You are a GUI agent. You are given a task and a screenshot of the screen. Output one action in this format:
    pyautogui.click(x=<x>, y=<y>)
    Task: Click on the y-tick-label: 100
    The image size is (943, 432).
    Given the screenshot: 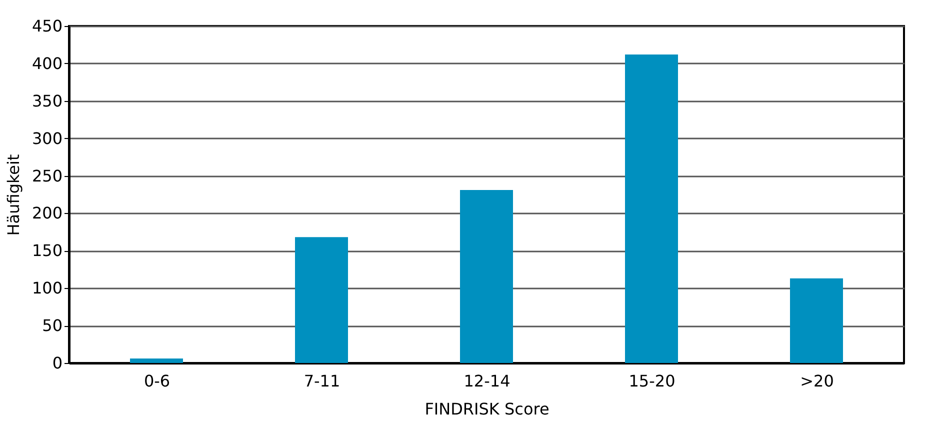 What is the action you would take?
    pyautogui.click(x=47, y=288)
    